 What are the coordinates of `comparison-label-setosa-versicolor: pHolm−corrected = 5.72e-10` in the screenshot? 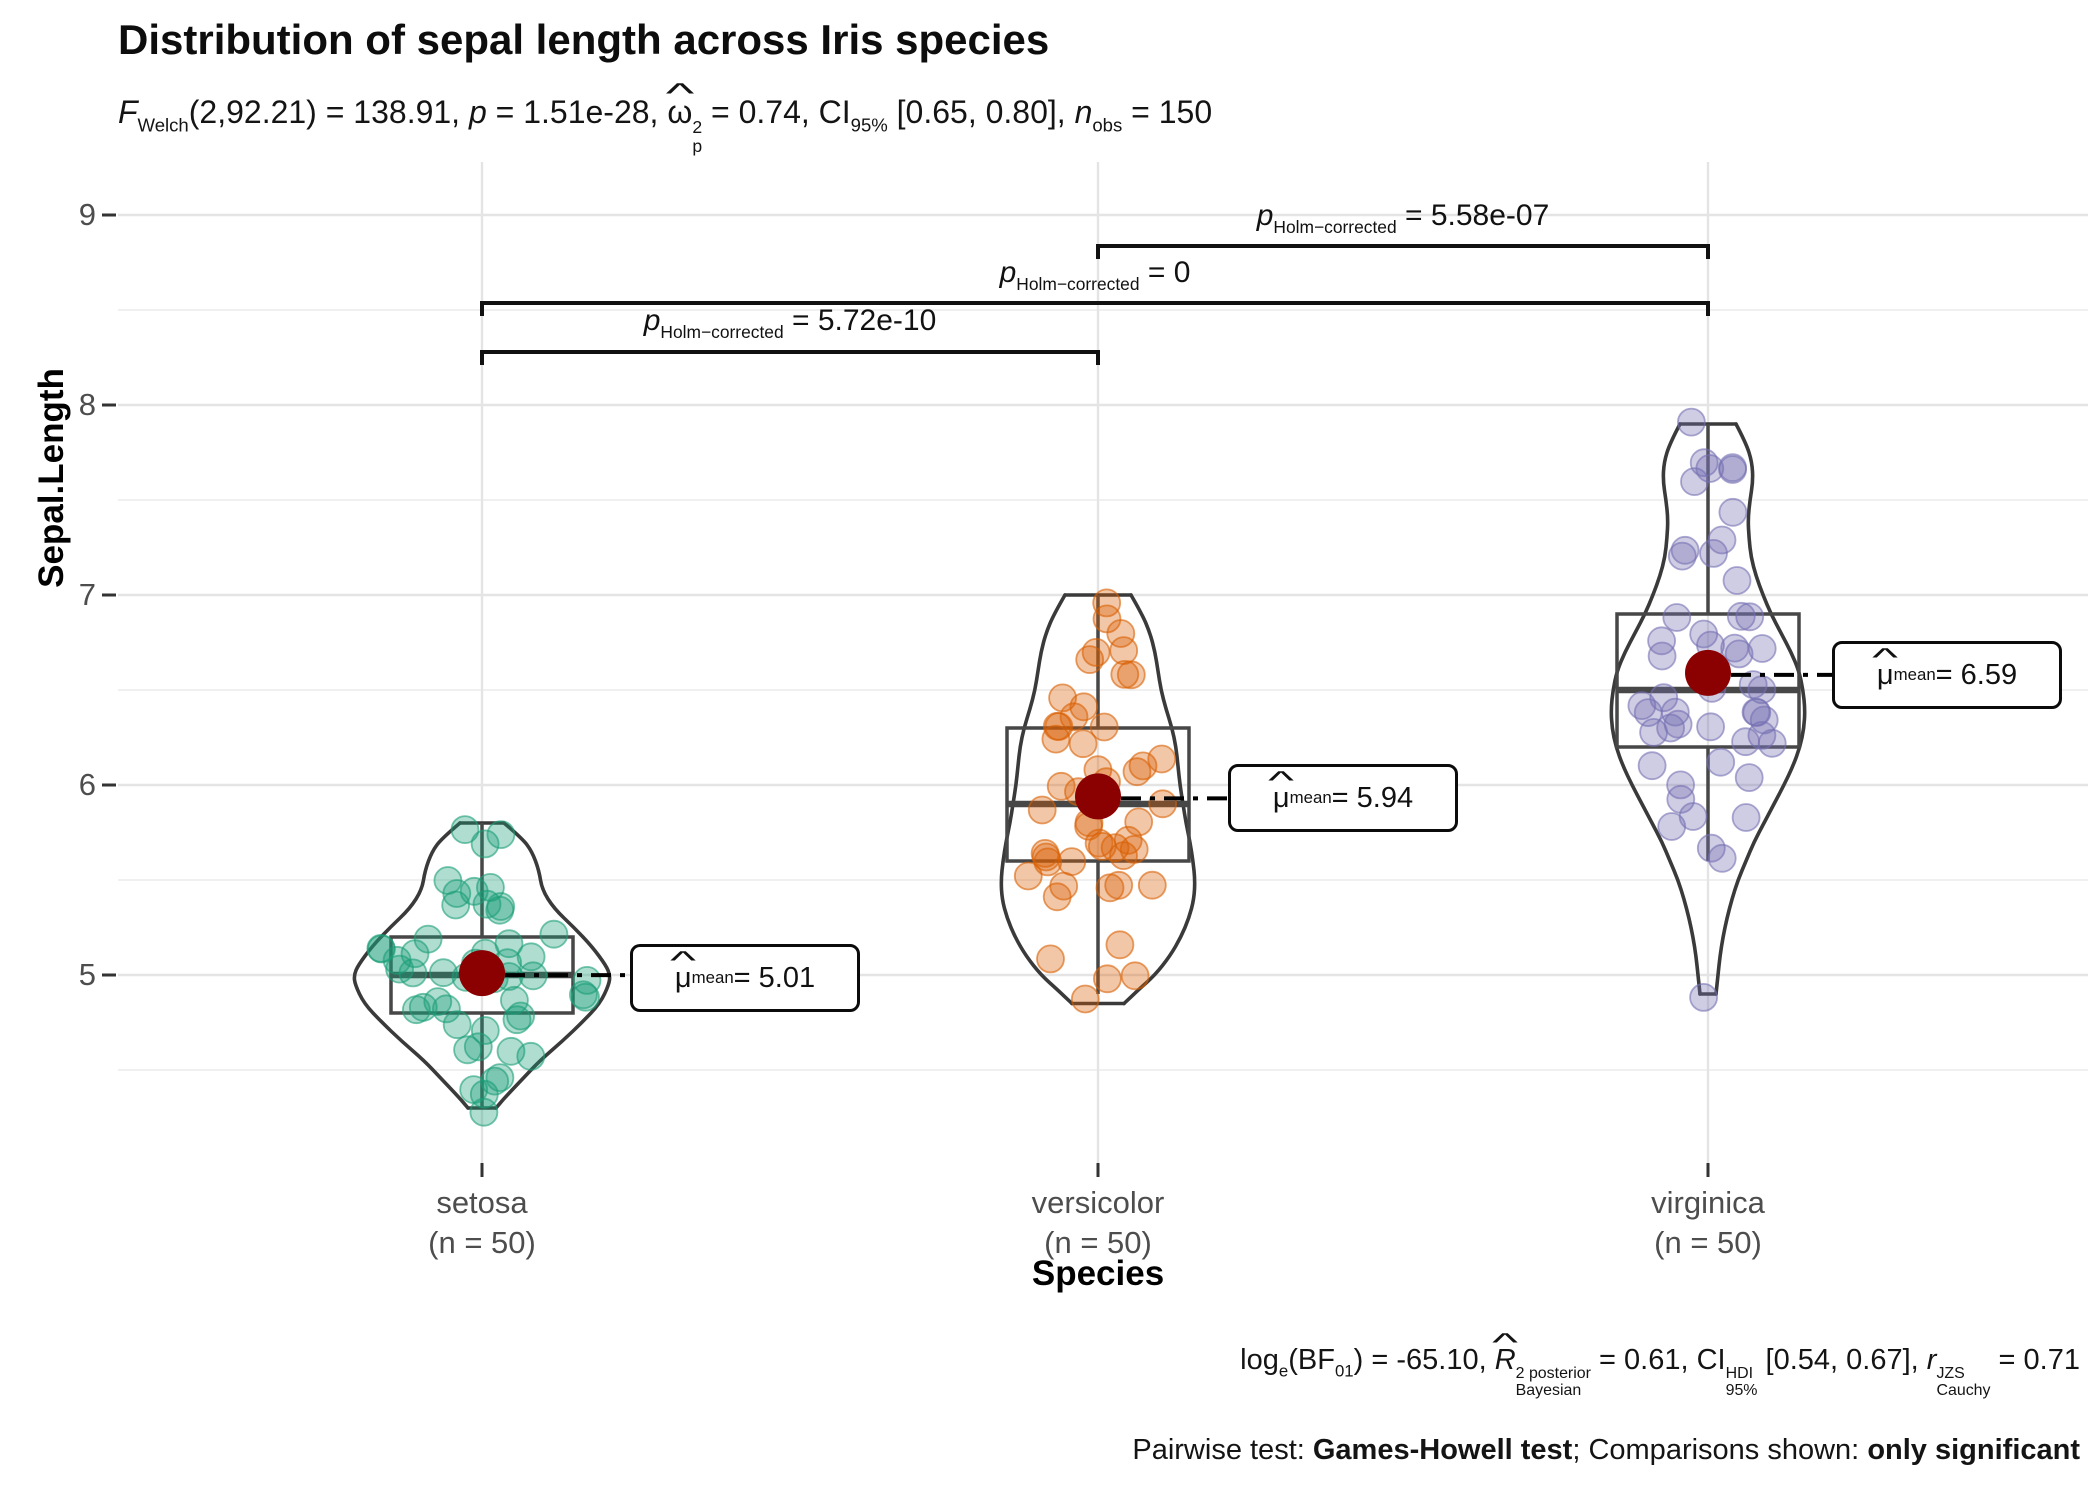 It's located at (790, 323).